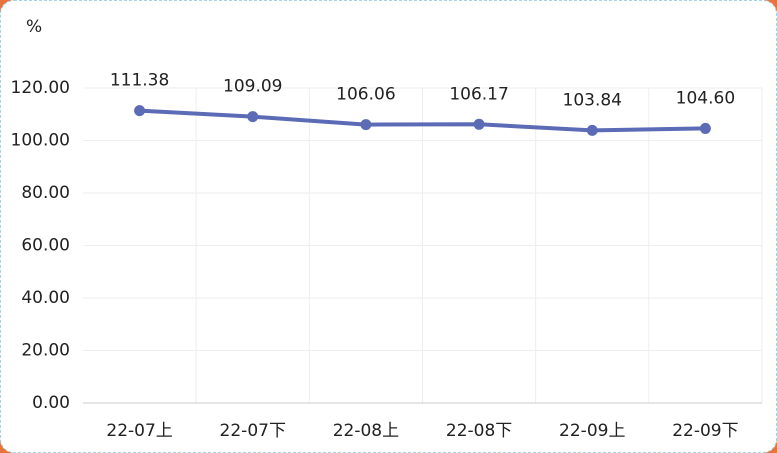 Image resolution: width=777 pixels, height=453 pixels. Describe the element at coordinates (252, 87) in the screenshot. I see `data-label: 109.09` at that location.